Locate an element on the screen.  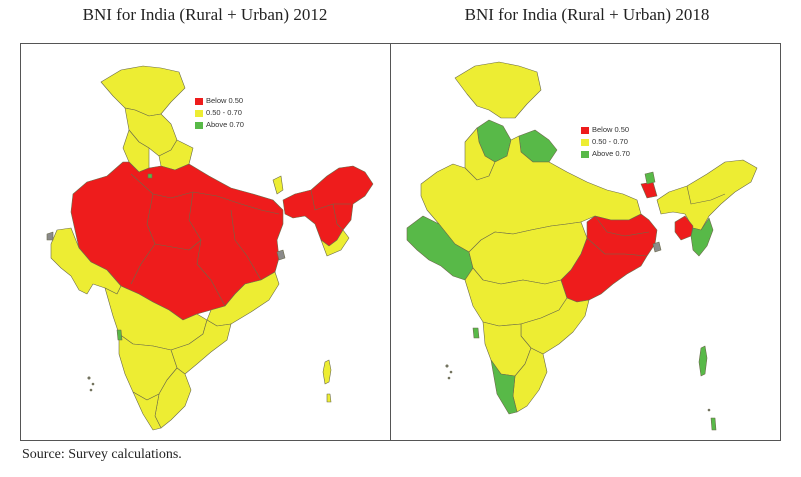
region-mizoram-manipur is located at coordinates (702, 237).